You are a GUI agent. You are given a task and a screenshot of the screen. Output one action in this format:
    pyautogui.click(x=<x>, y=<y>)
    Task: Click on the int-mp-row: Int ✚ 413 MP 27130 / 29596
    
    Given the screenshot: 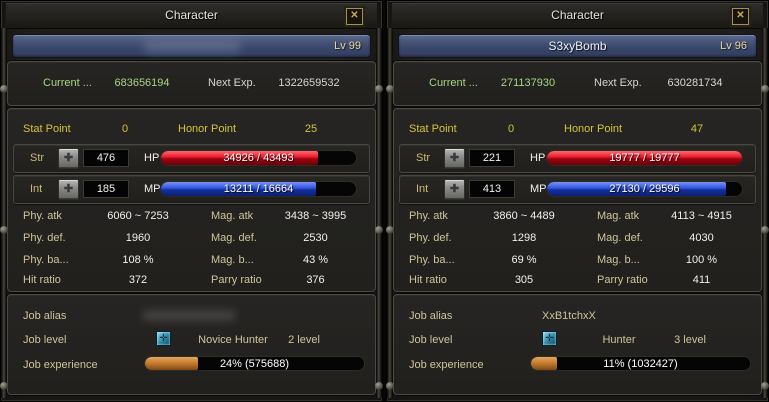 What is the action you would take?
    pyautogui.click(x=577, y=189)
    